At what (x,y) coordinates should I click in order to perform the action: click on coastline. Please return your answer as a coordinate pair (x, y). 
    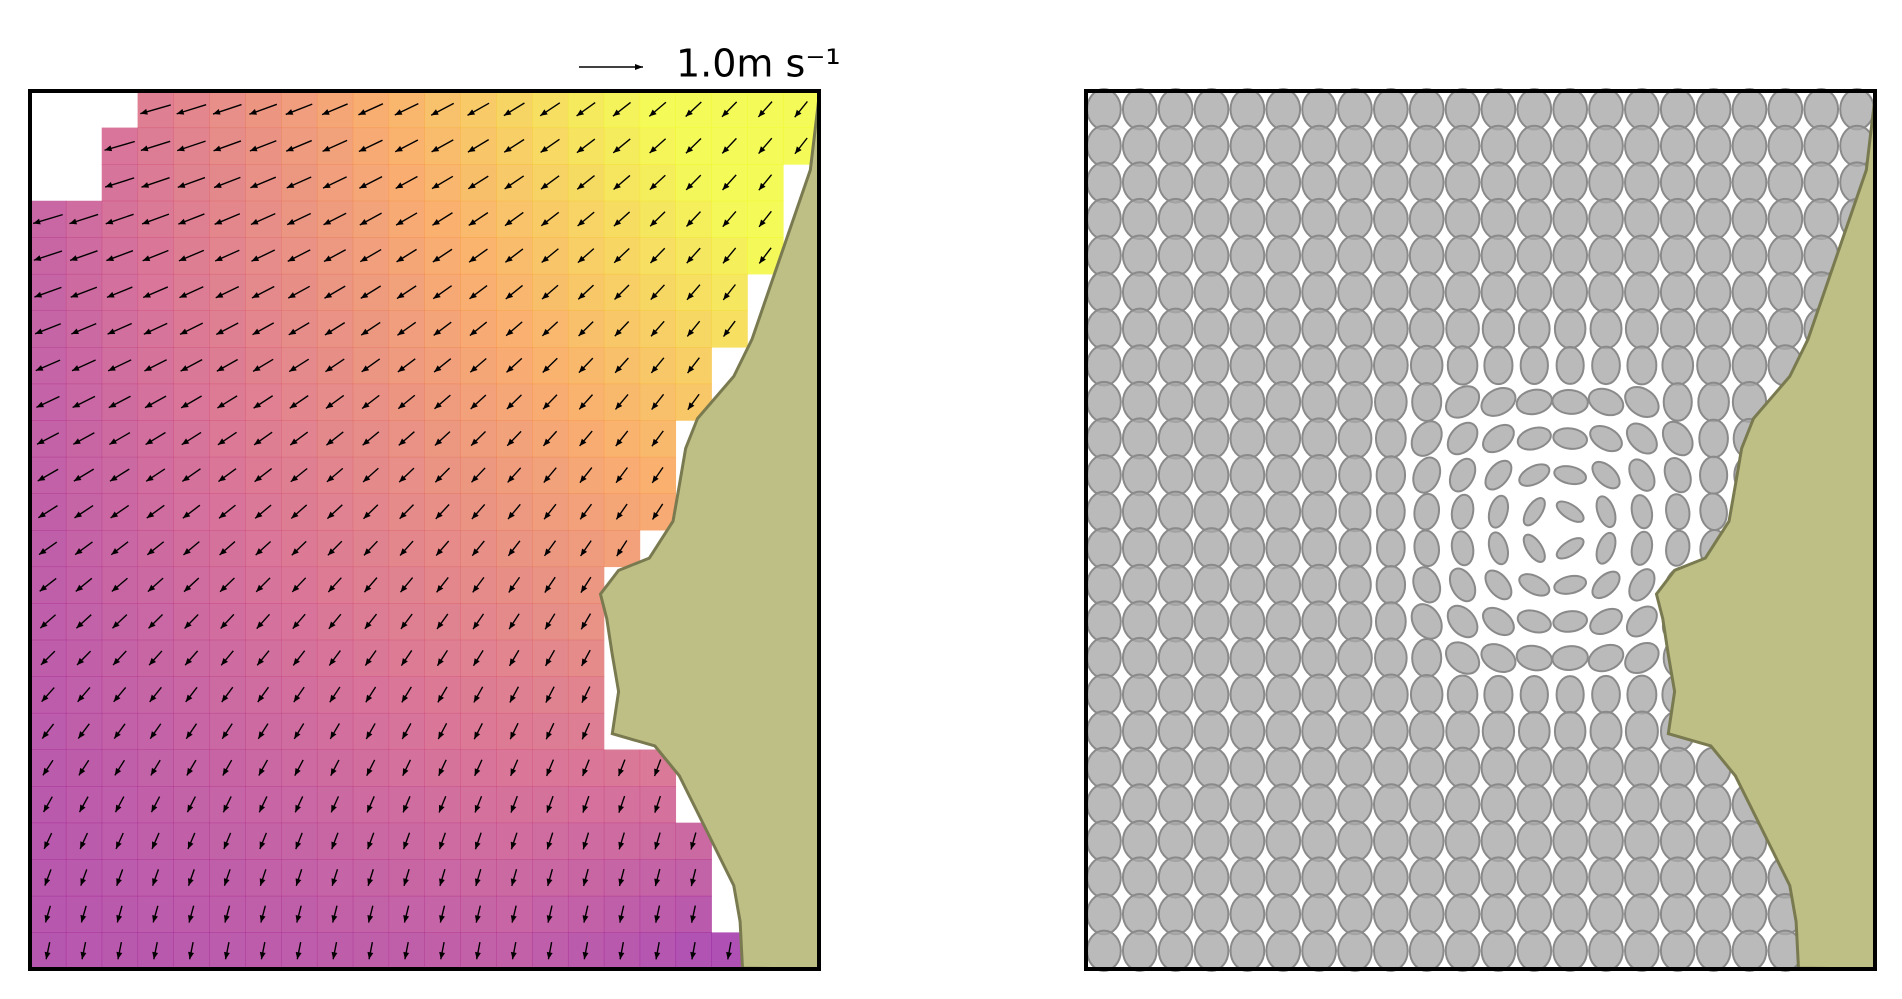
    Looking at the image, I should click on (709, 533).